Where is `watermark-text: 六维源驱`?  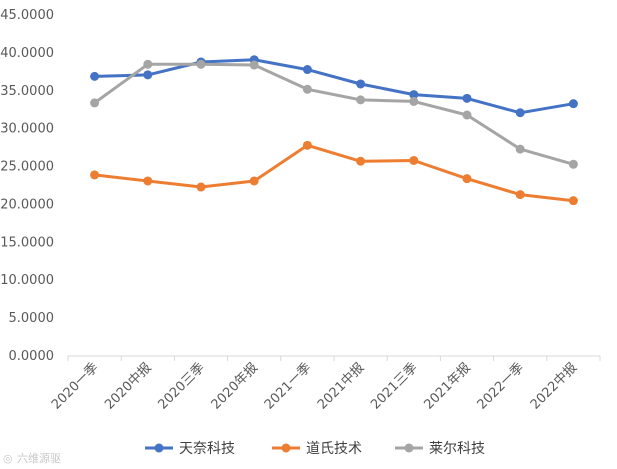 watermark-text: 六维源驱 is located at coordinates (39, 458).